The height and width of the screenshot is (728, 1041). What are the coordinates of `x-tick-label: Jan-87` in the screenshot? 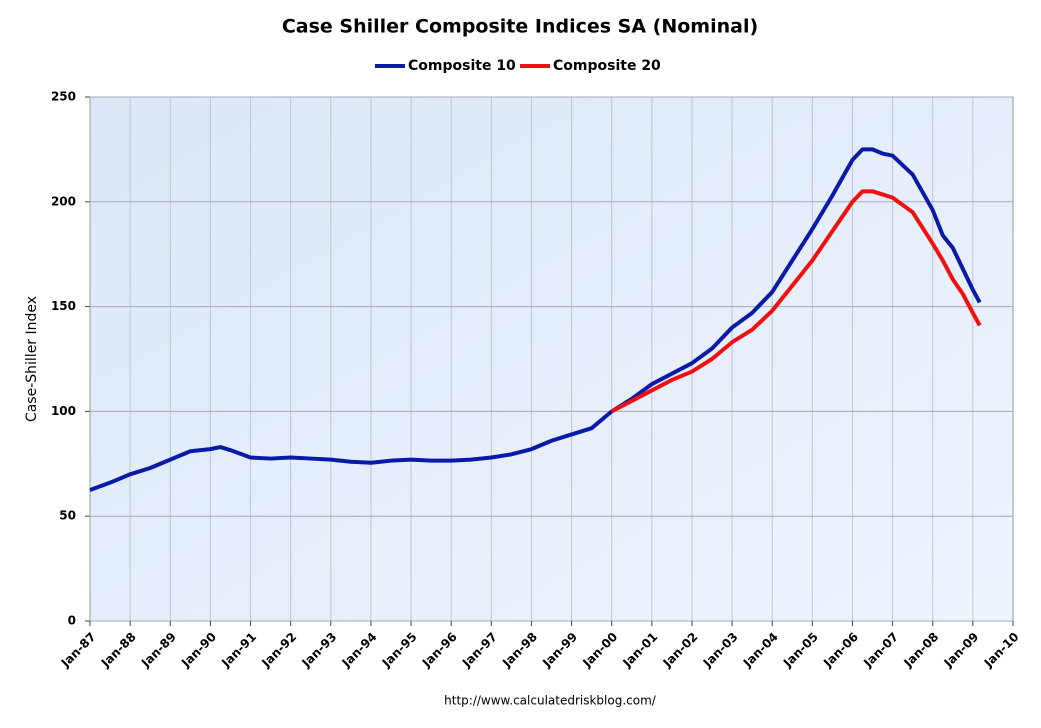 It's located at (78, 650).